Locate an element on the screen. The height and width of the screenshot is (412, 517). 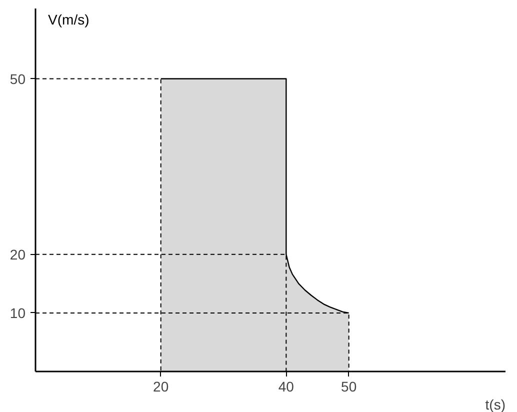
x-tick-label: 50 is located at coordinates (349, 386).